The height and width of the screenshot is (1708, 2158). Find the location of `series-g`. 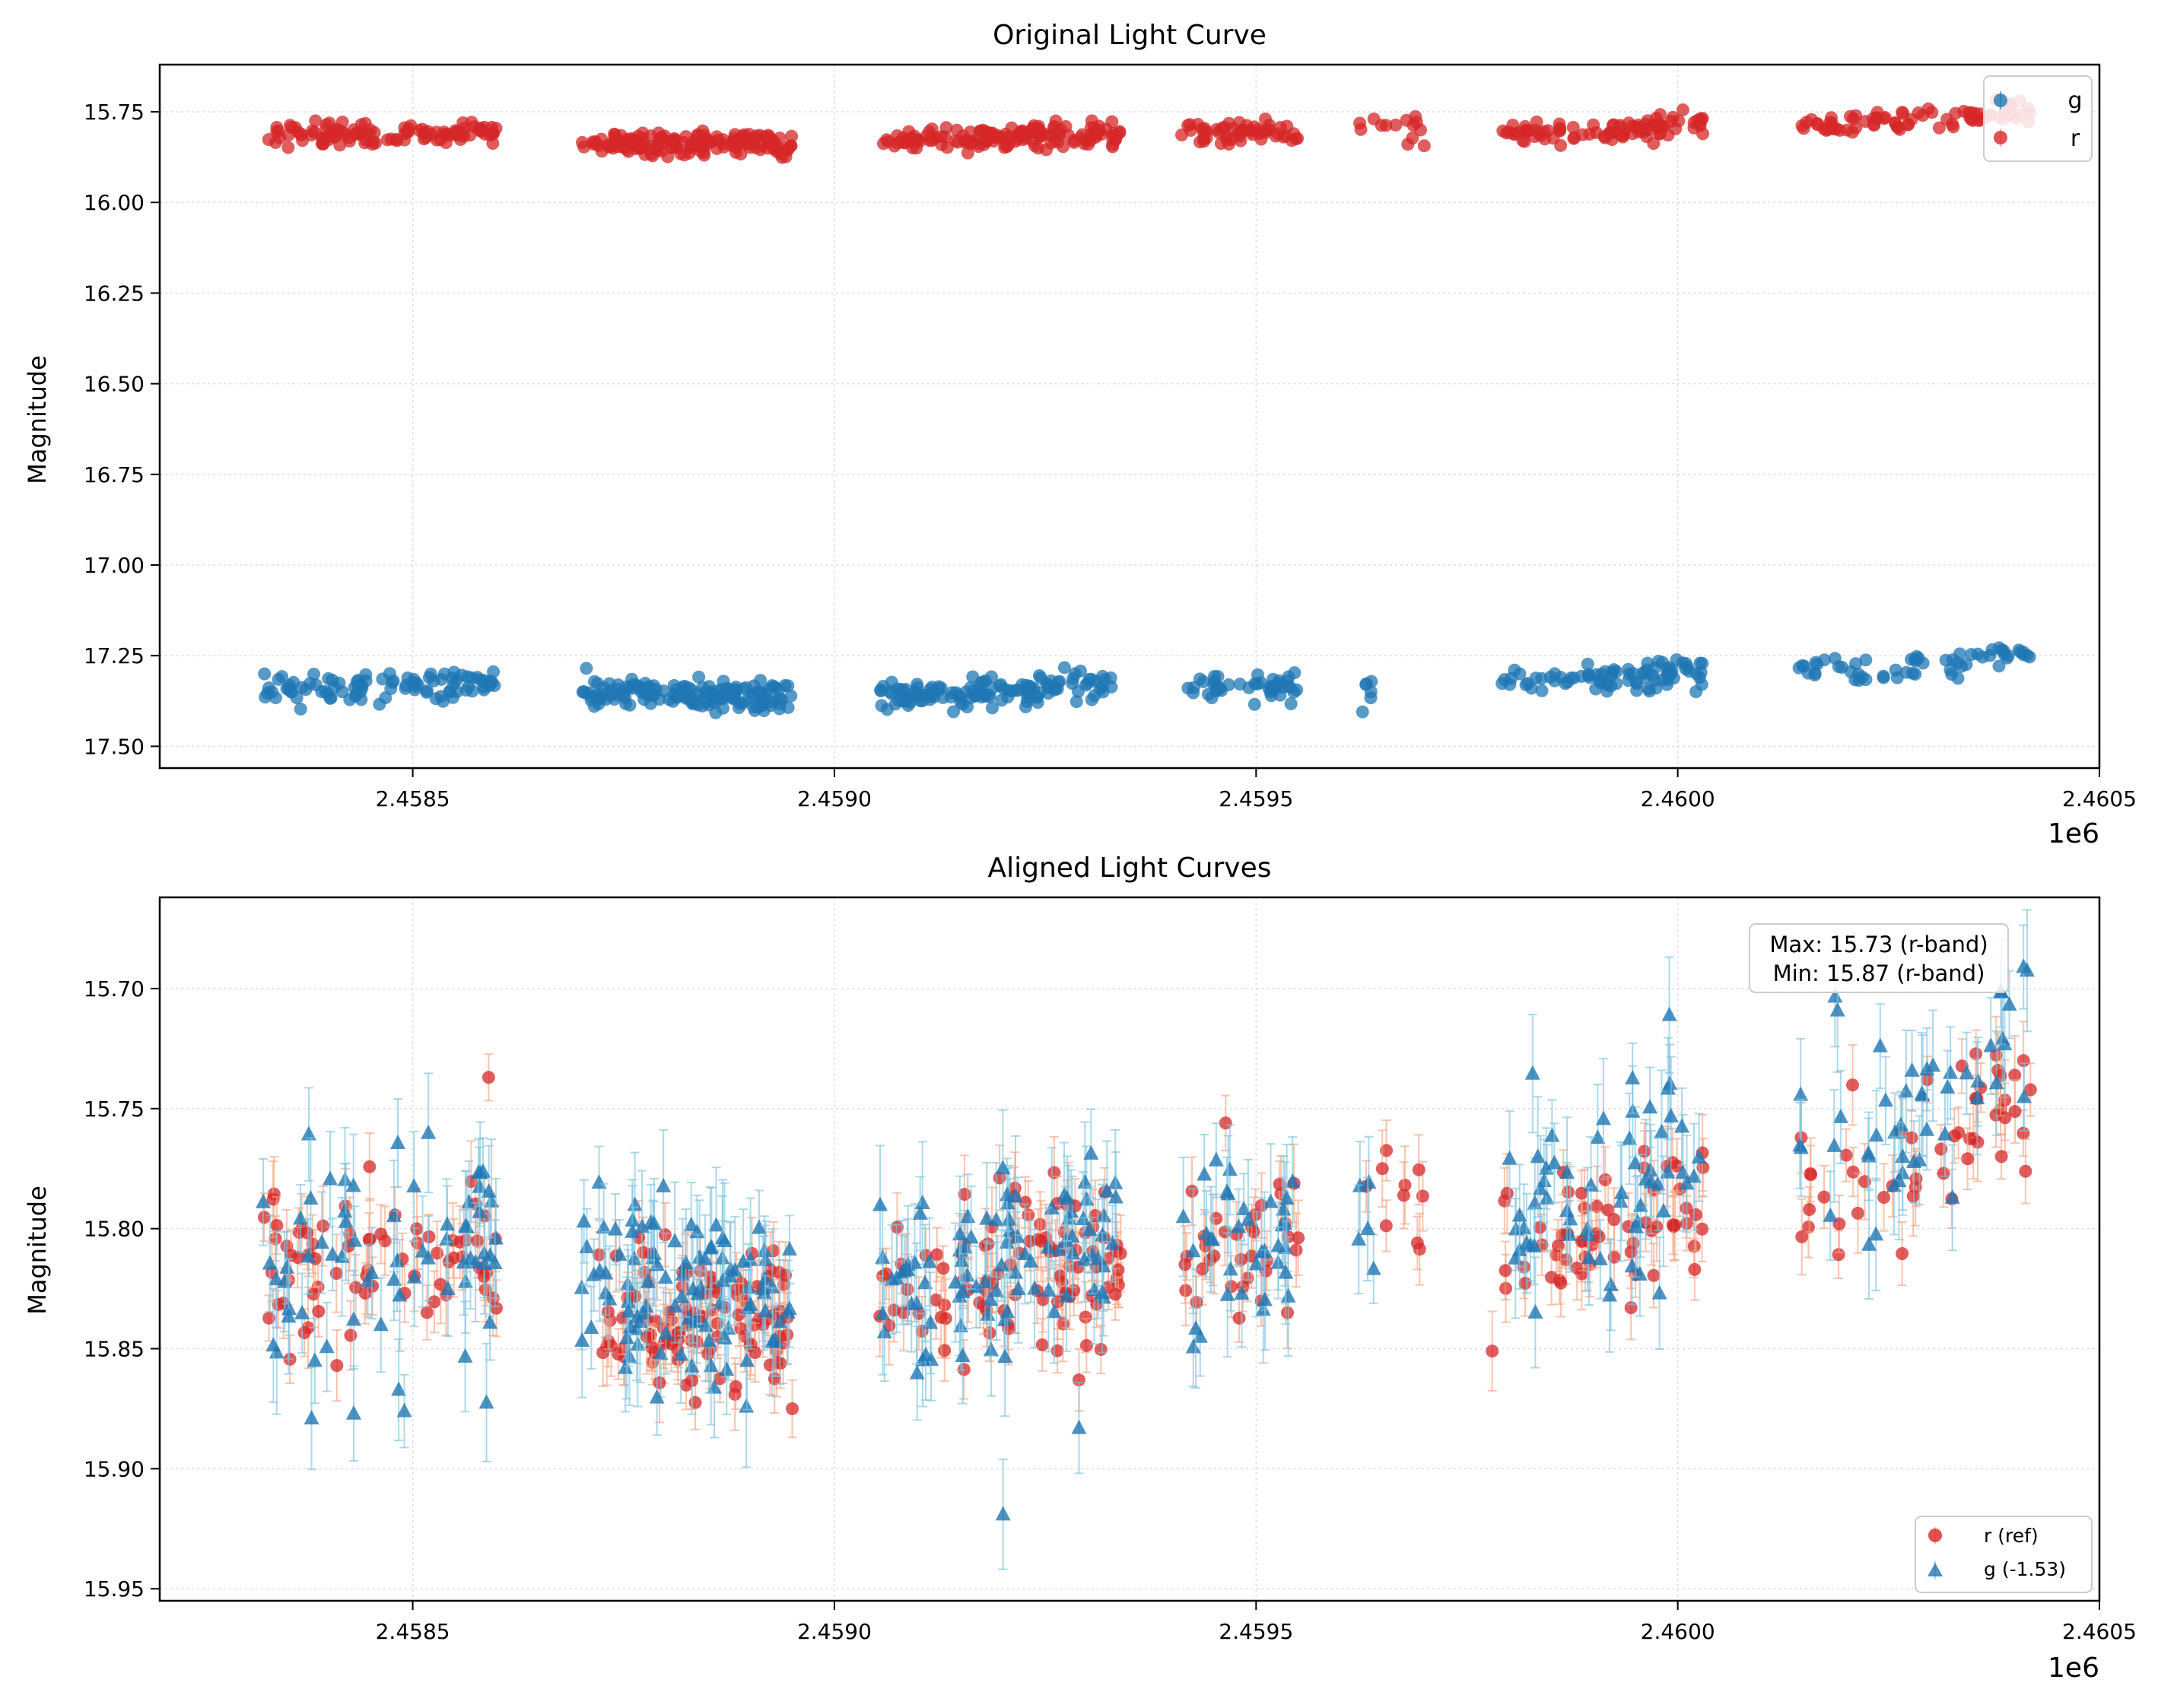

series-g is located at coordinates (1147, 680).